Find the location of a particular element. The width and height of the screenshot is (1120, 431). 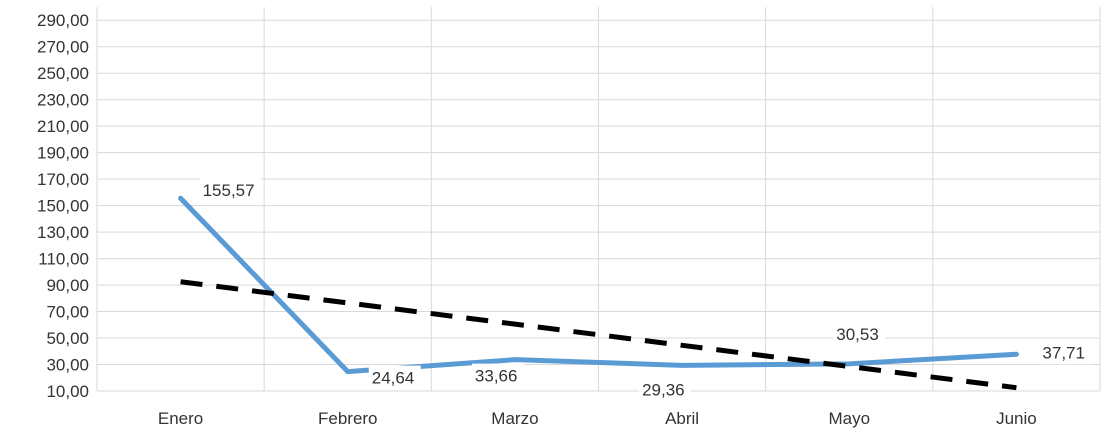

y-tick-label: 50,00 is located at coordinates (67, 338).